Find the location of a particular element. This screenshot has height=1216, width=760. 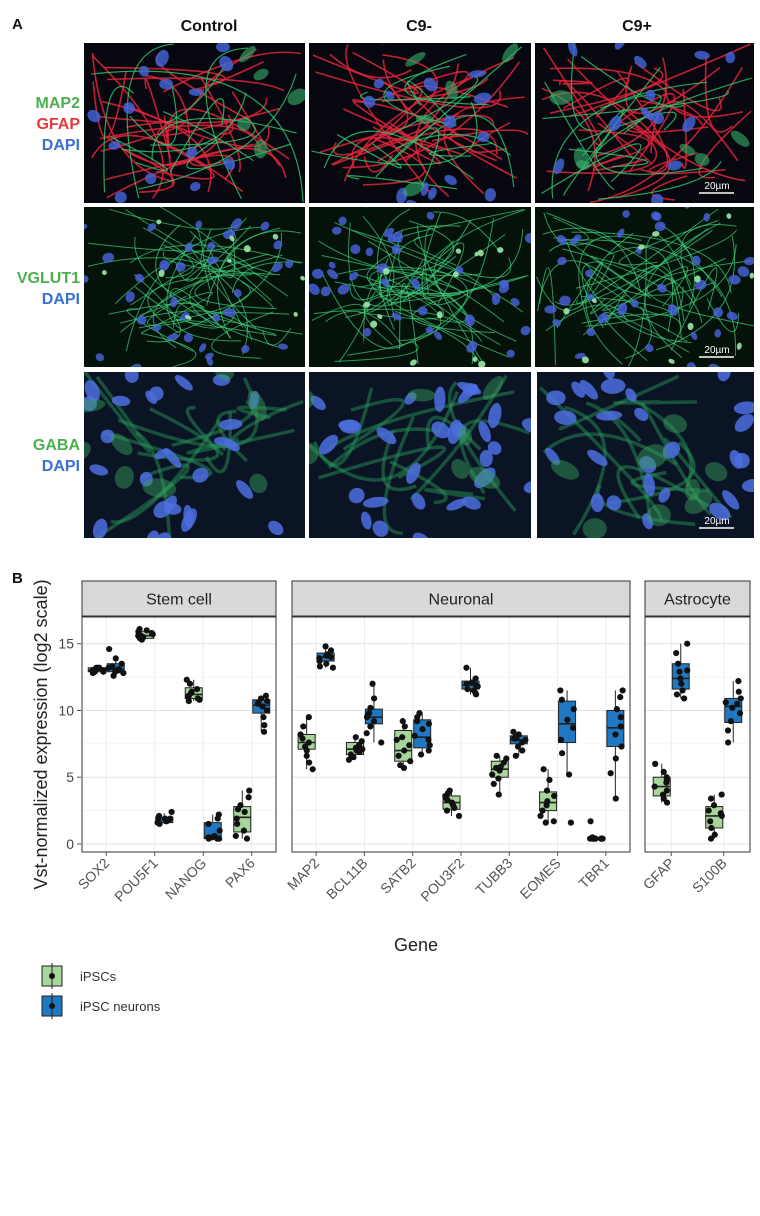

gene-group-pax6 is located at coordinates (251, 767).